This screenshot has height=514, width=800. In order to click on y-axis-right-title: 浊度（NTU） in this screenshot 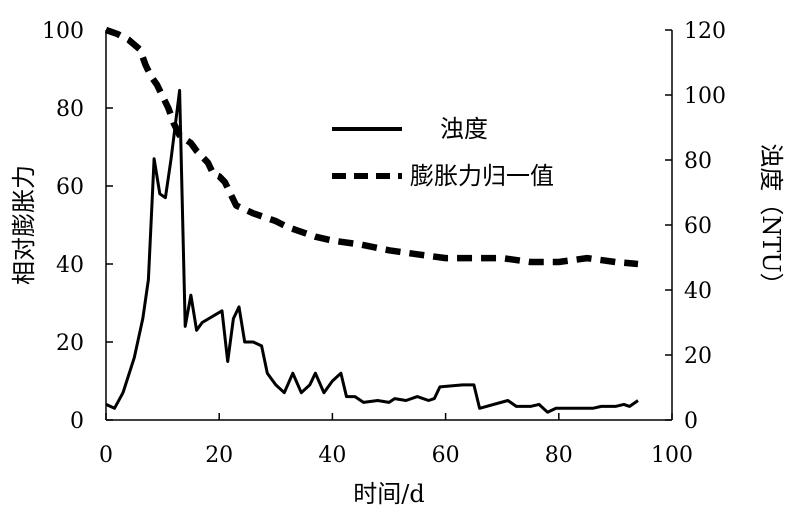, I will do `click(771, 219)`.